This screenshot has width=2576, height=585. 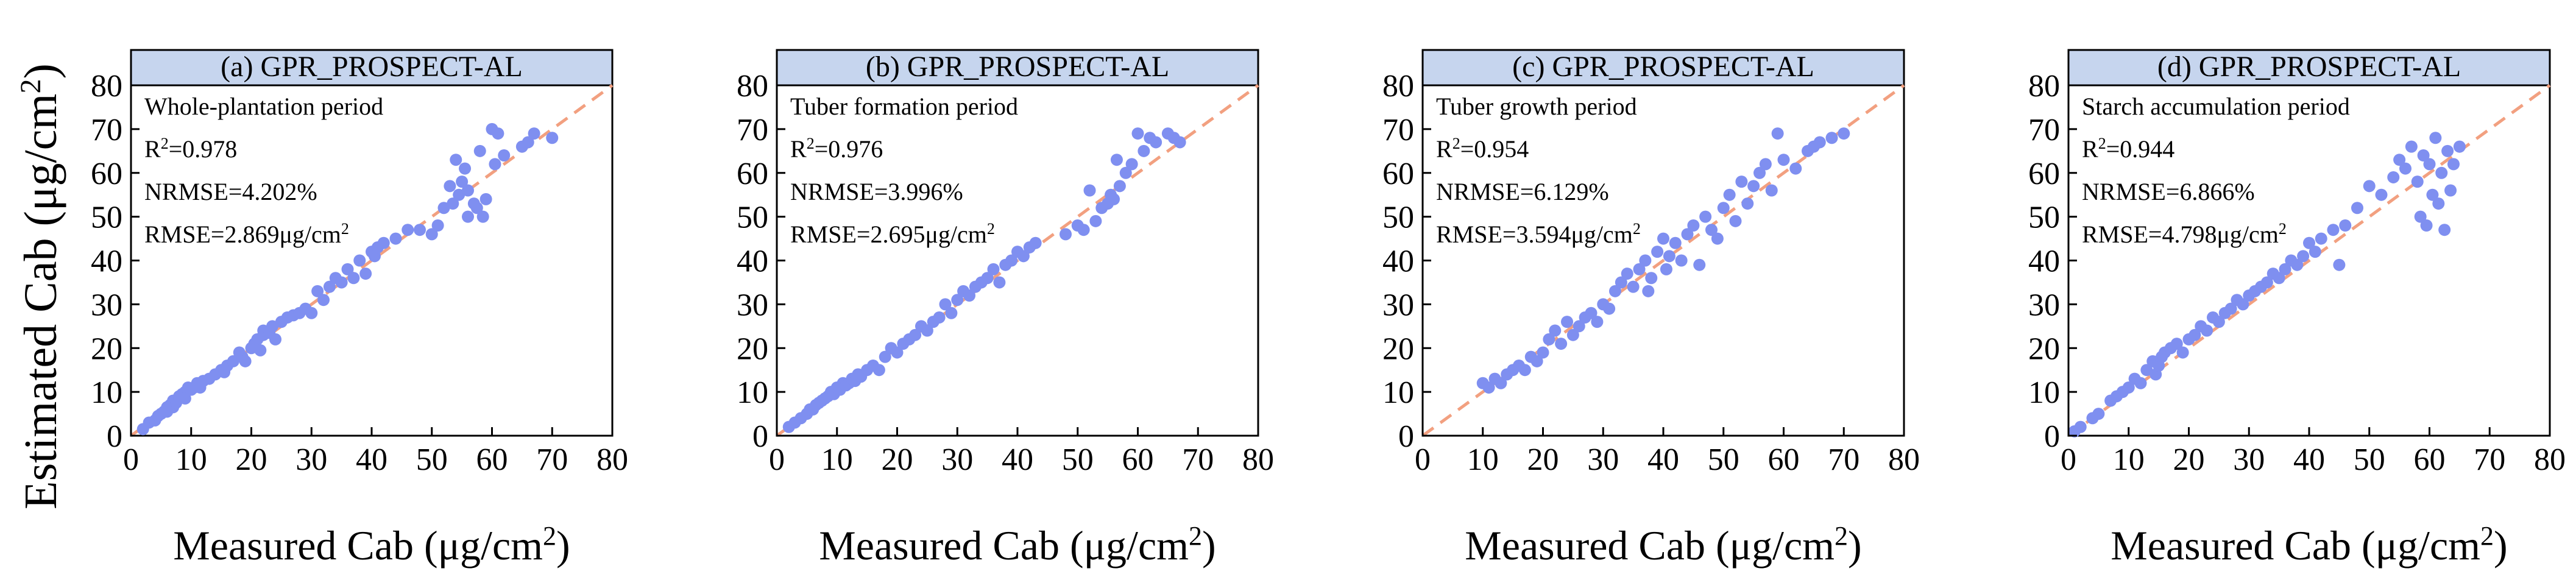 I want to click on annotation-r2: R2=0.954, so click(x=1482, y=149).